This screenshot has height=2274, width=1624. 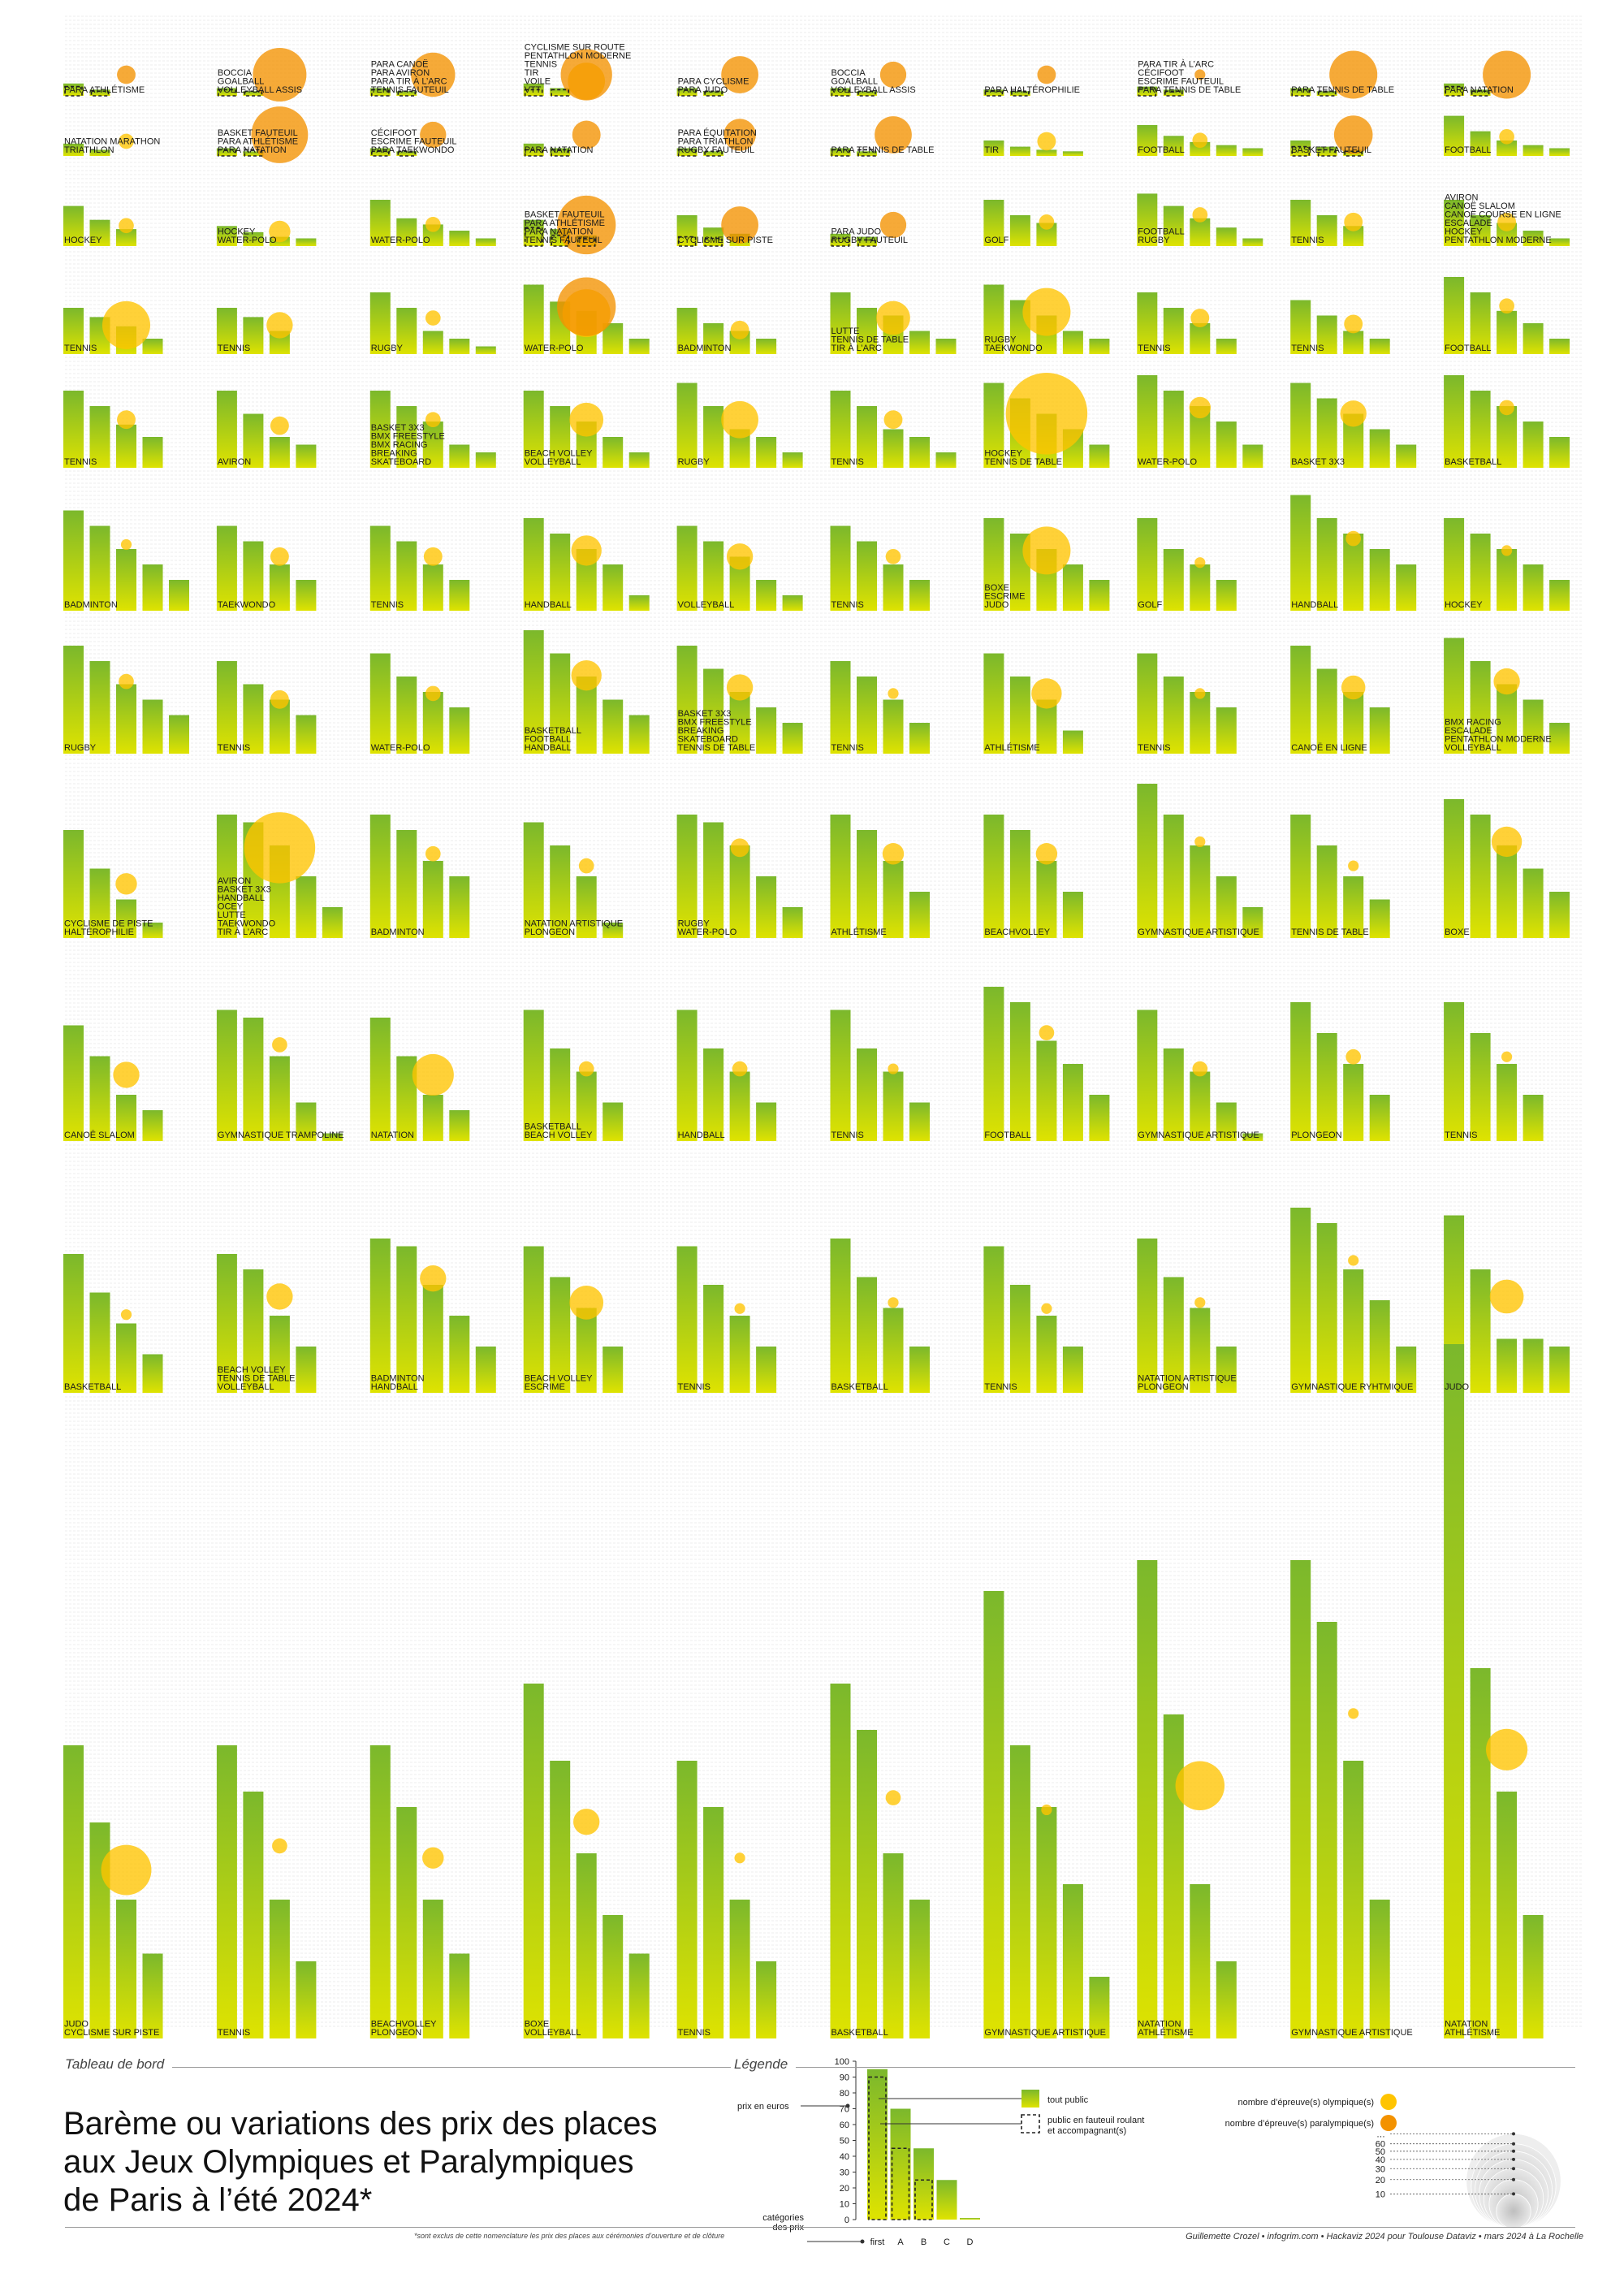 What do you see at coordinates (548, 740) in the screenshot?
I see `sport-label: FOOTBALL` at bounding box center [548, 740].